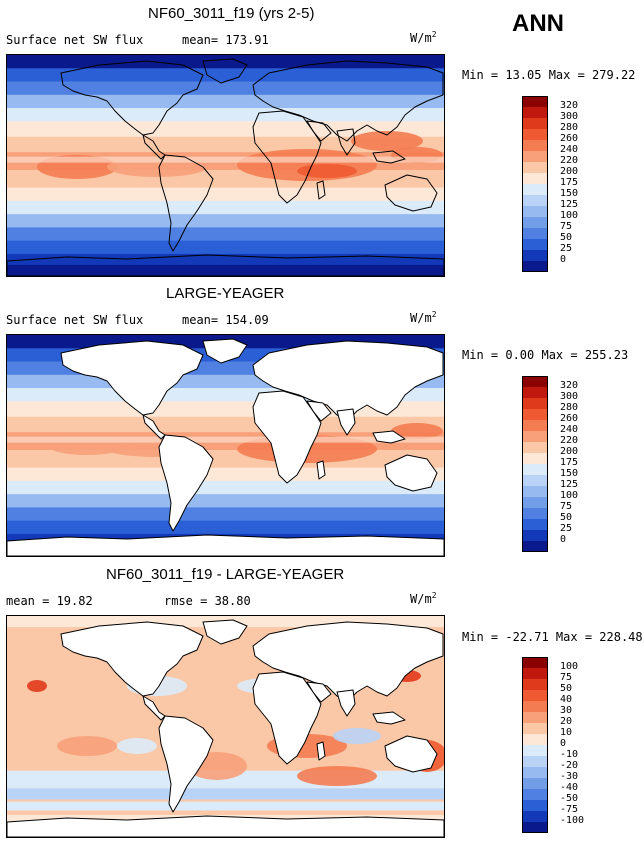 Image resolution: width=644 pixels, height=842 pixels. I want to click on panel1-units: W/m2, so click(423, 37).